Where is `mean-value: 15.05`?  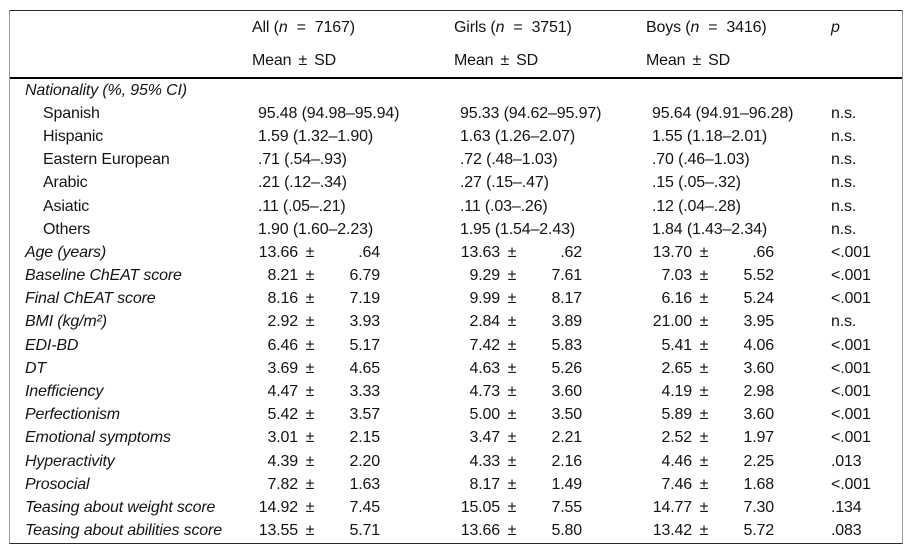
mean-value: 15.05 is located at coordinates (480, 507).